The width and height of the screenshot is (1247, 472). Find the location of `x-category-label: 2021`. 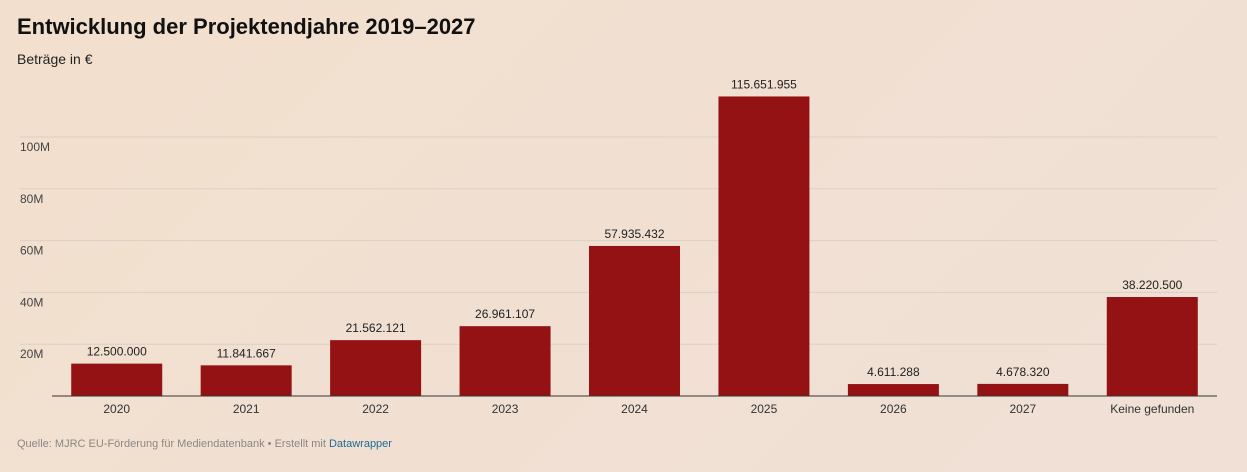

x-category-label: 2021 is located at coordinates (246, 409).